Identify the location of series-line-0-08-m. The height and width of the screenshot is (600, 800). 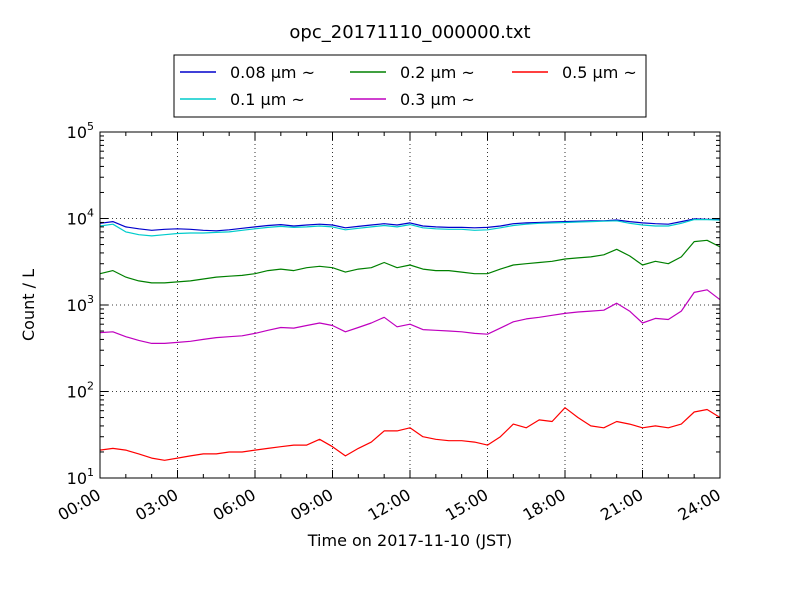
(410, 225).